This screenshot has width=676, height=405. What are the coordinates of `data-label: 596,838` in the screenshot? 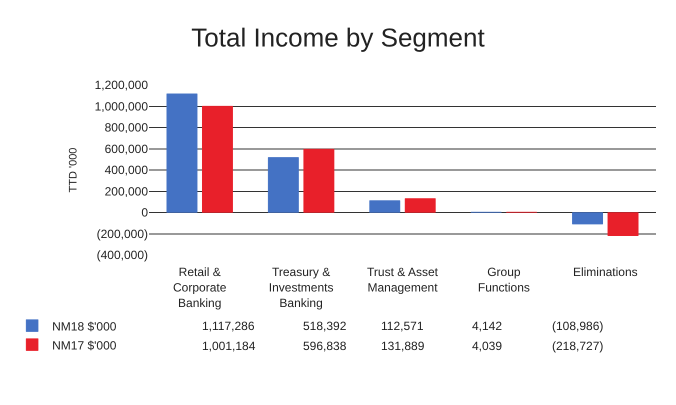 It's located at (325, 346).